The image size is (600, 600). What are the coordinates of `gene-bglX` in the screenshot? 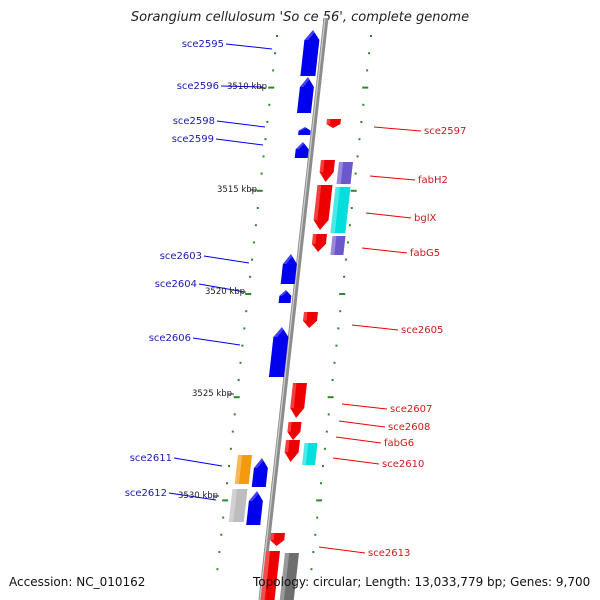 It's located at (340, 210).